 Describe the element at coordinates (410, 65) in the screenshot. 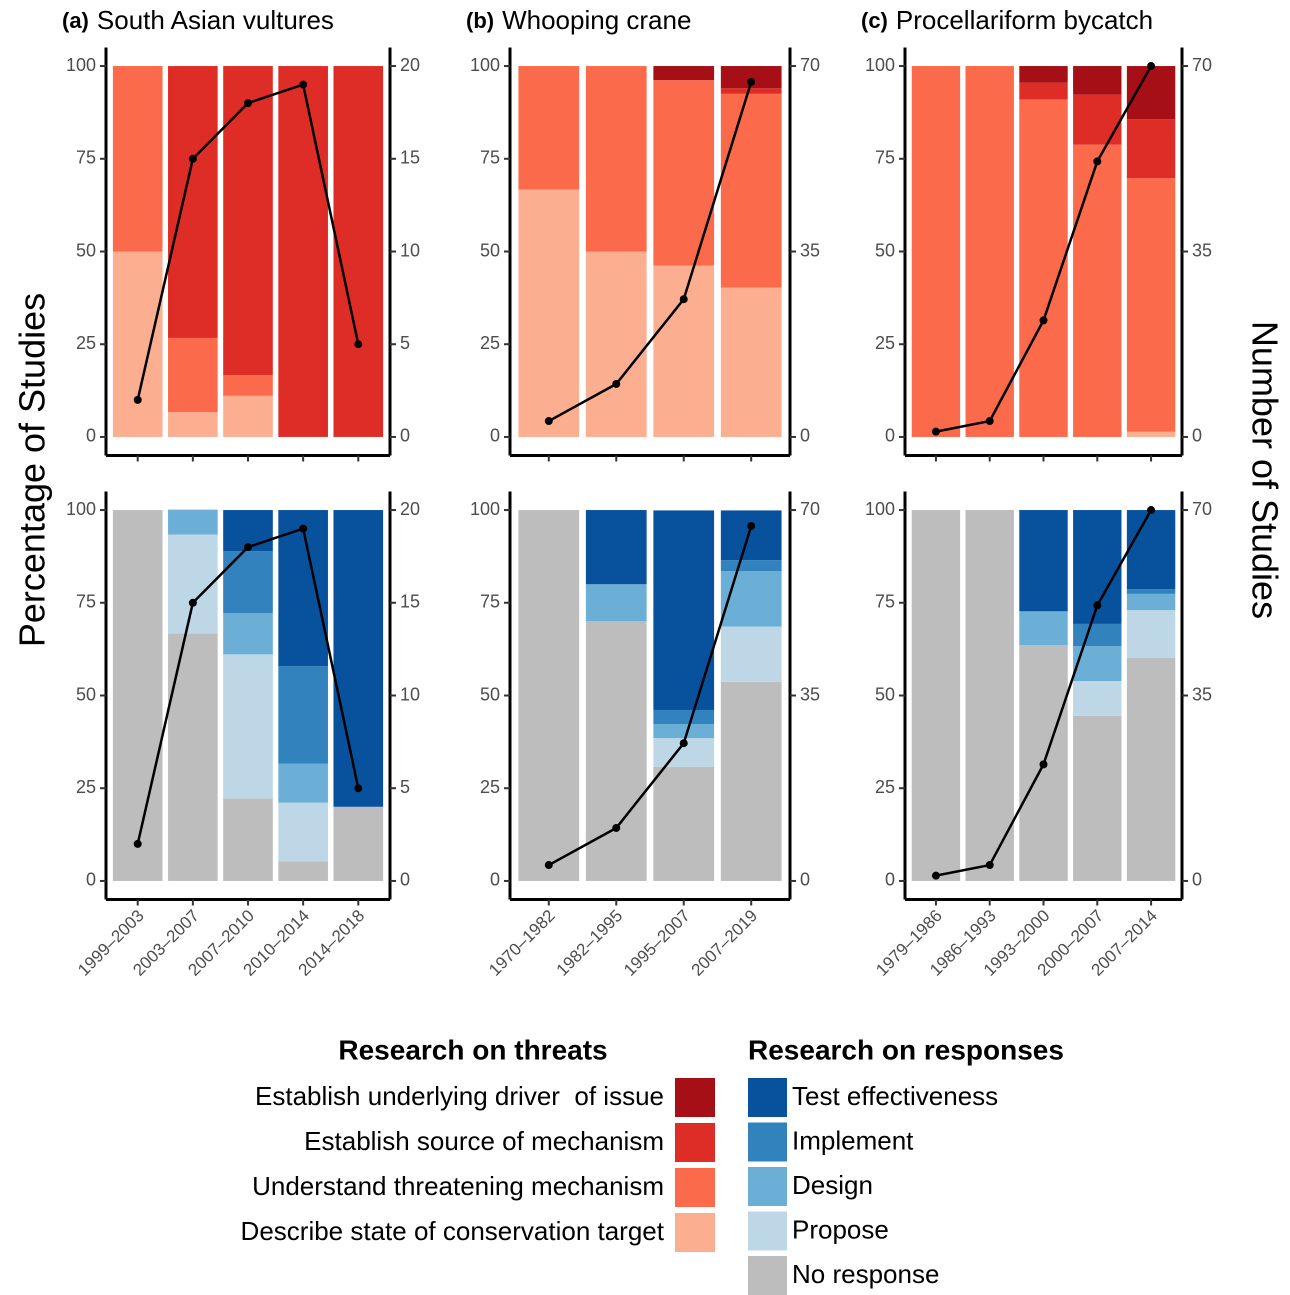

I see `y2-tick-label: 20` at that location.